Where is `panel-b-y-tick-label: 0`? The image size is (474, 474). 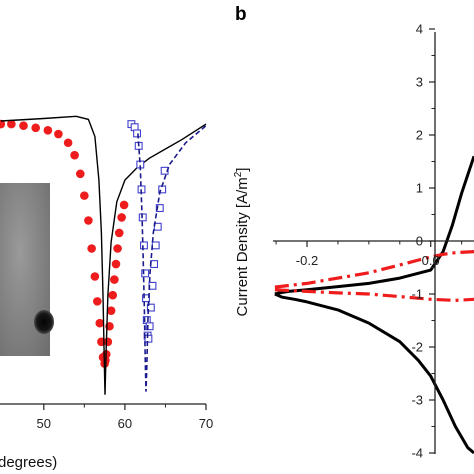
panel-b-y-tick-label: 0 is located at coordinates (419, 241).